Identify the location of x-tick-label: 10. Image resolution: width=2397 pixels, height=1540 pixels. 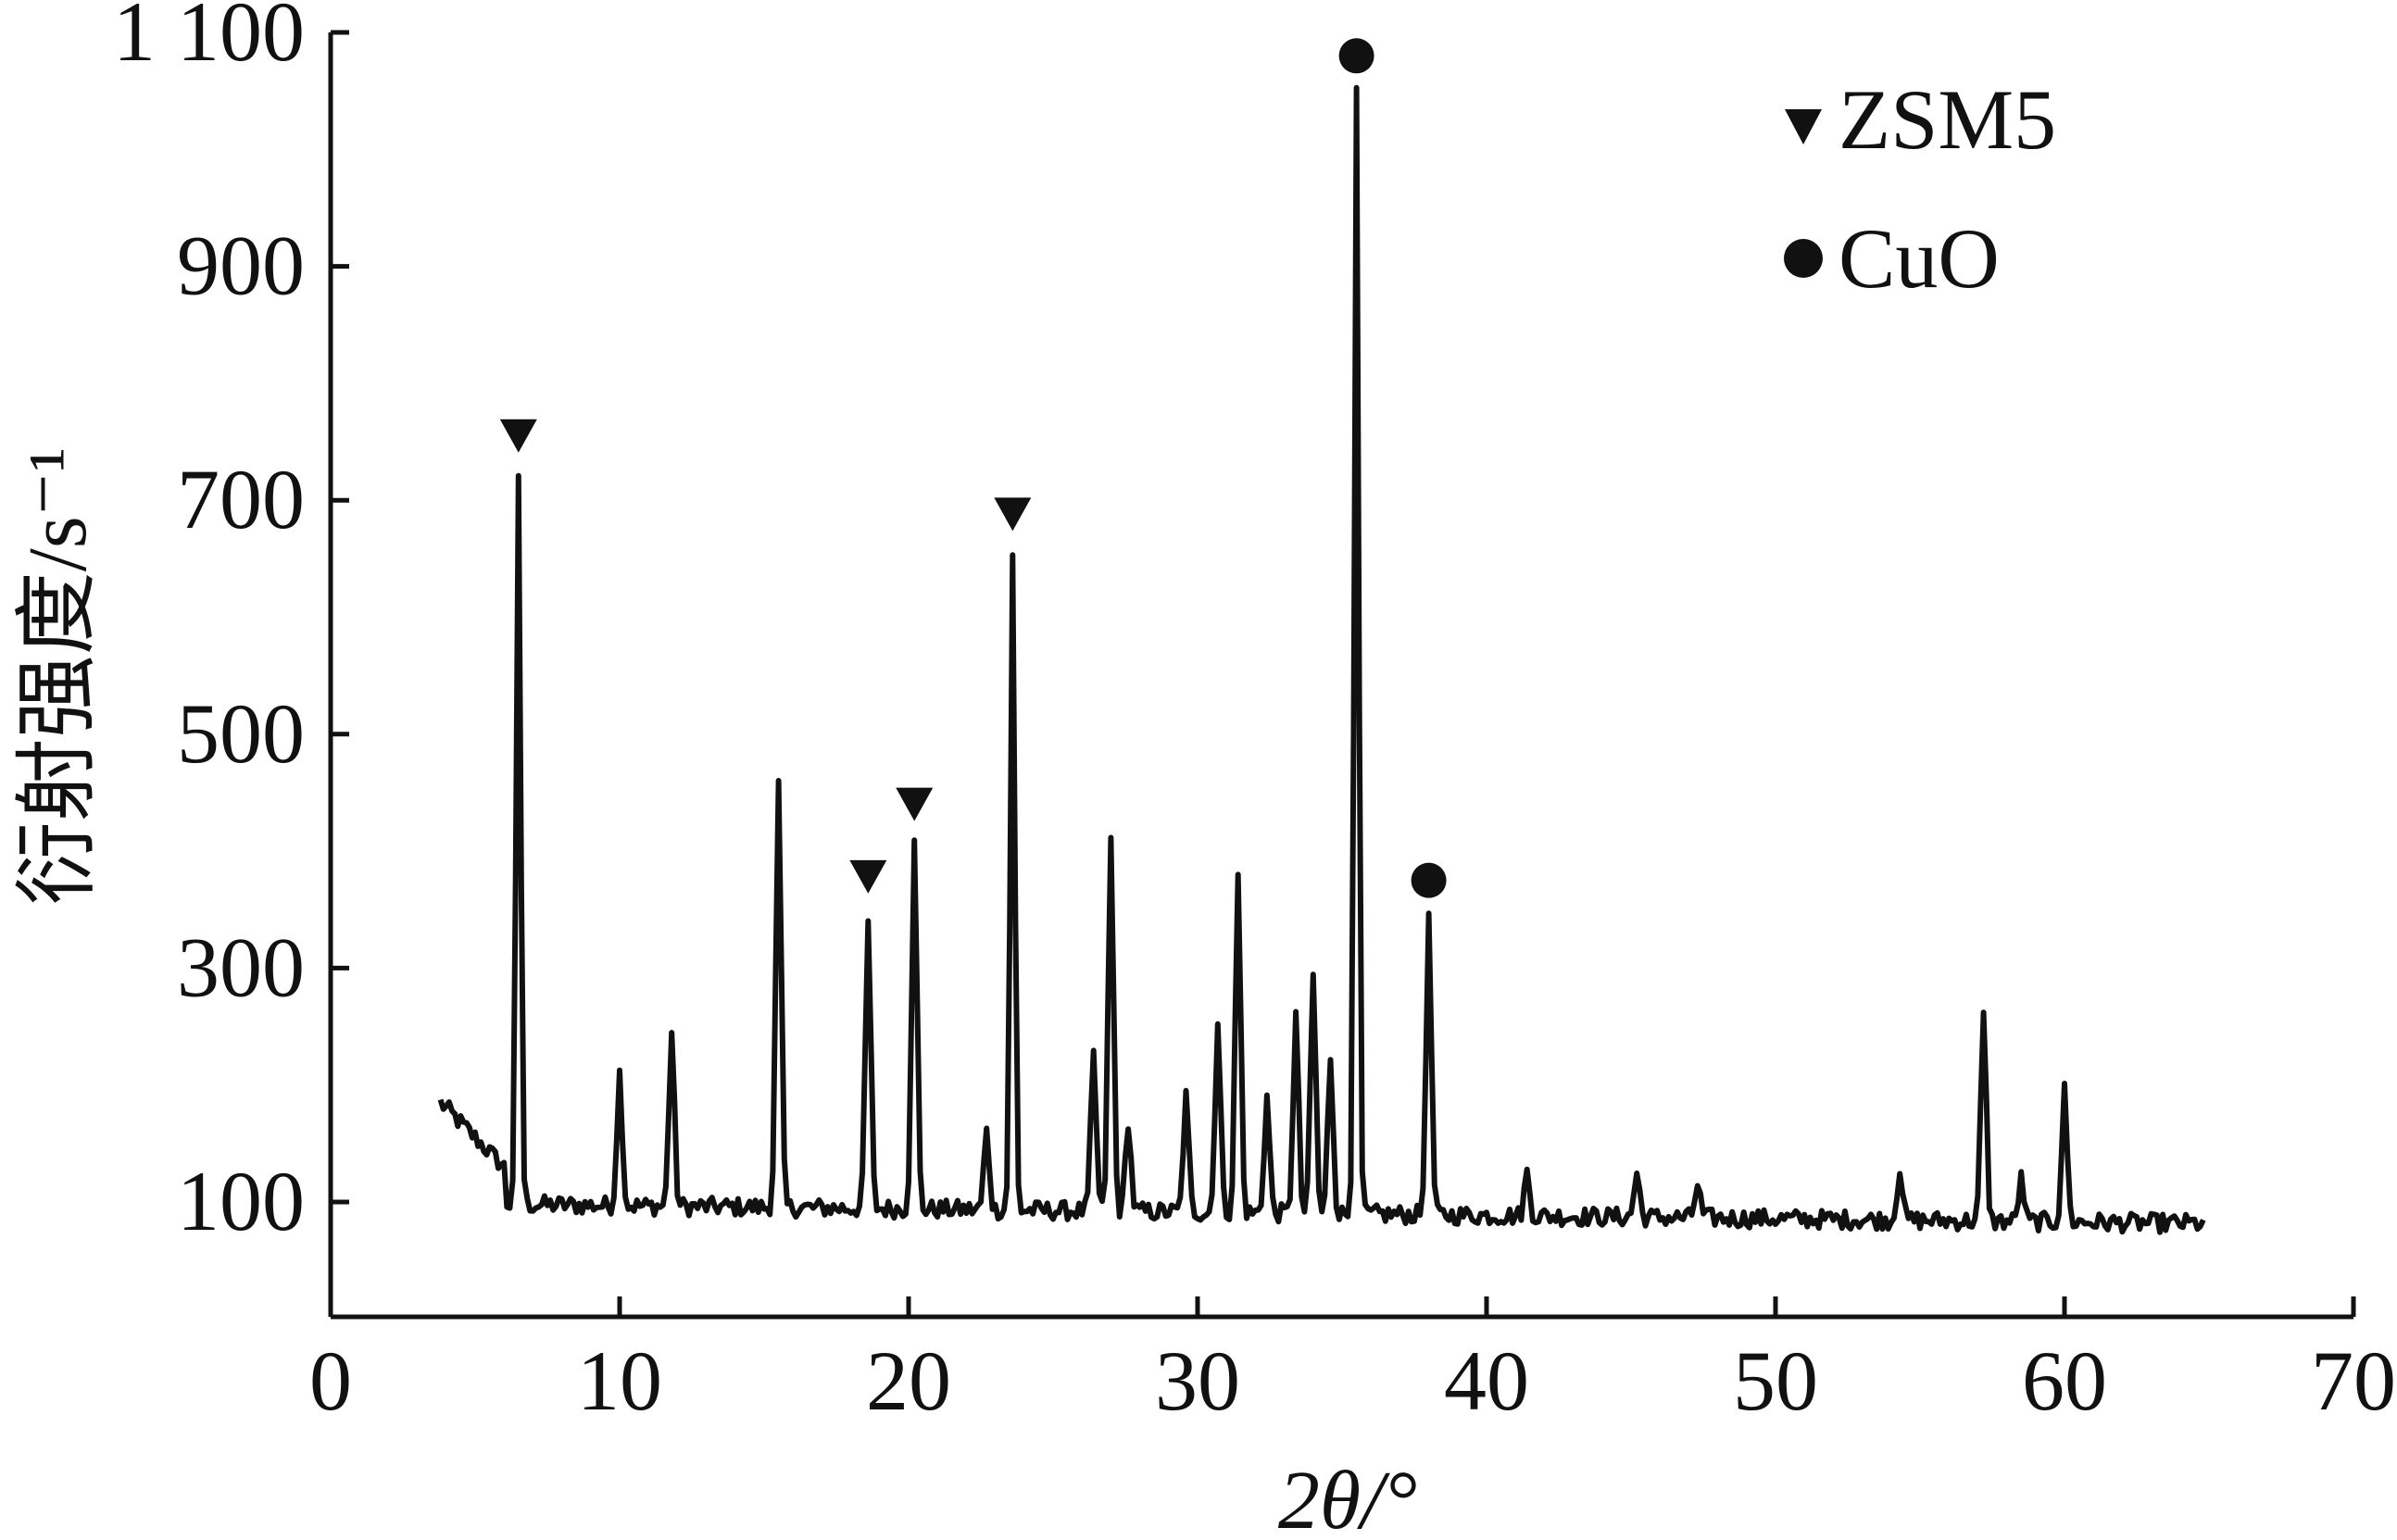
(619, 1380).